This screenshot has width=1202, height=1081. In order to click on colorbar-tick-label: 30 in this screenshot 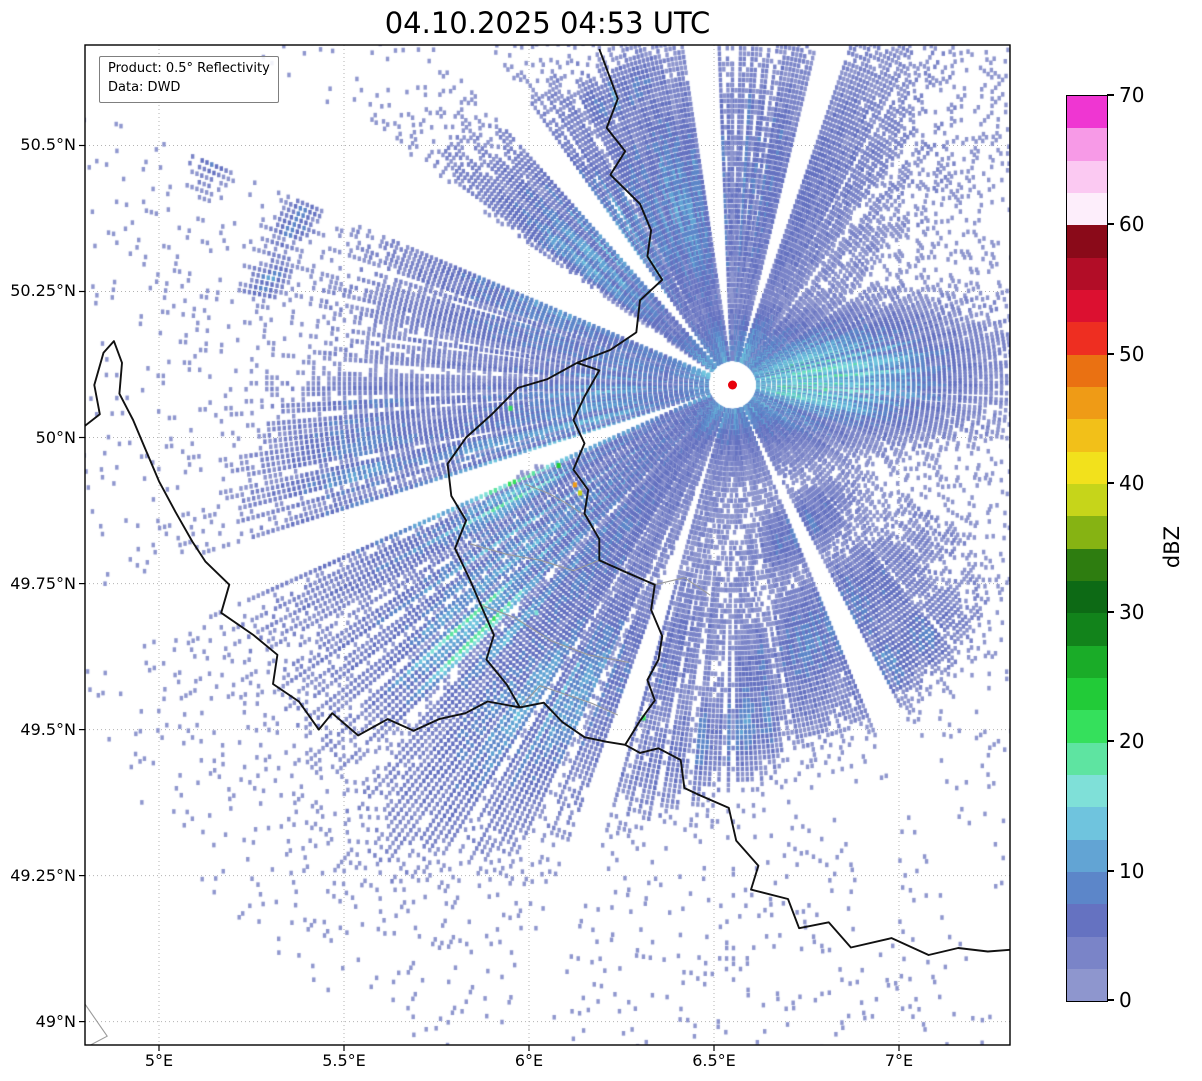, I will do `click(1132, 612)`.